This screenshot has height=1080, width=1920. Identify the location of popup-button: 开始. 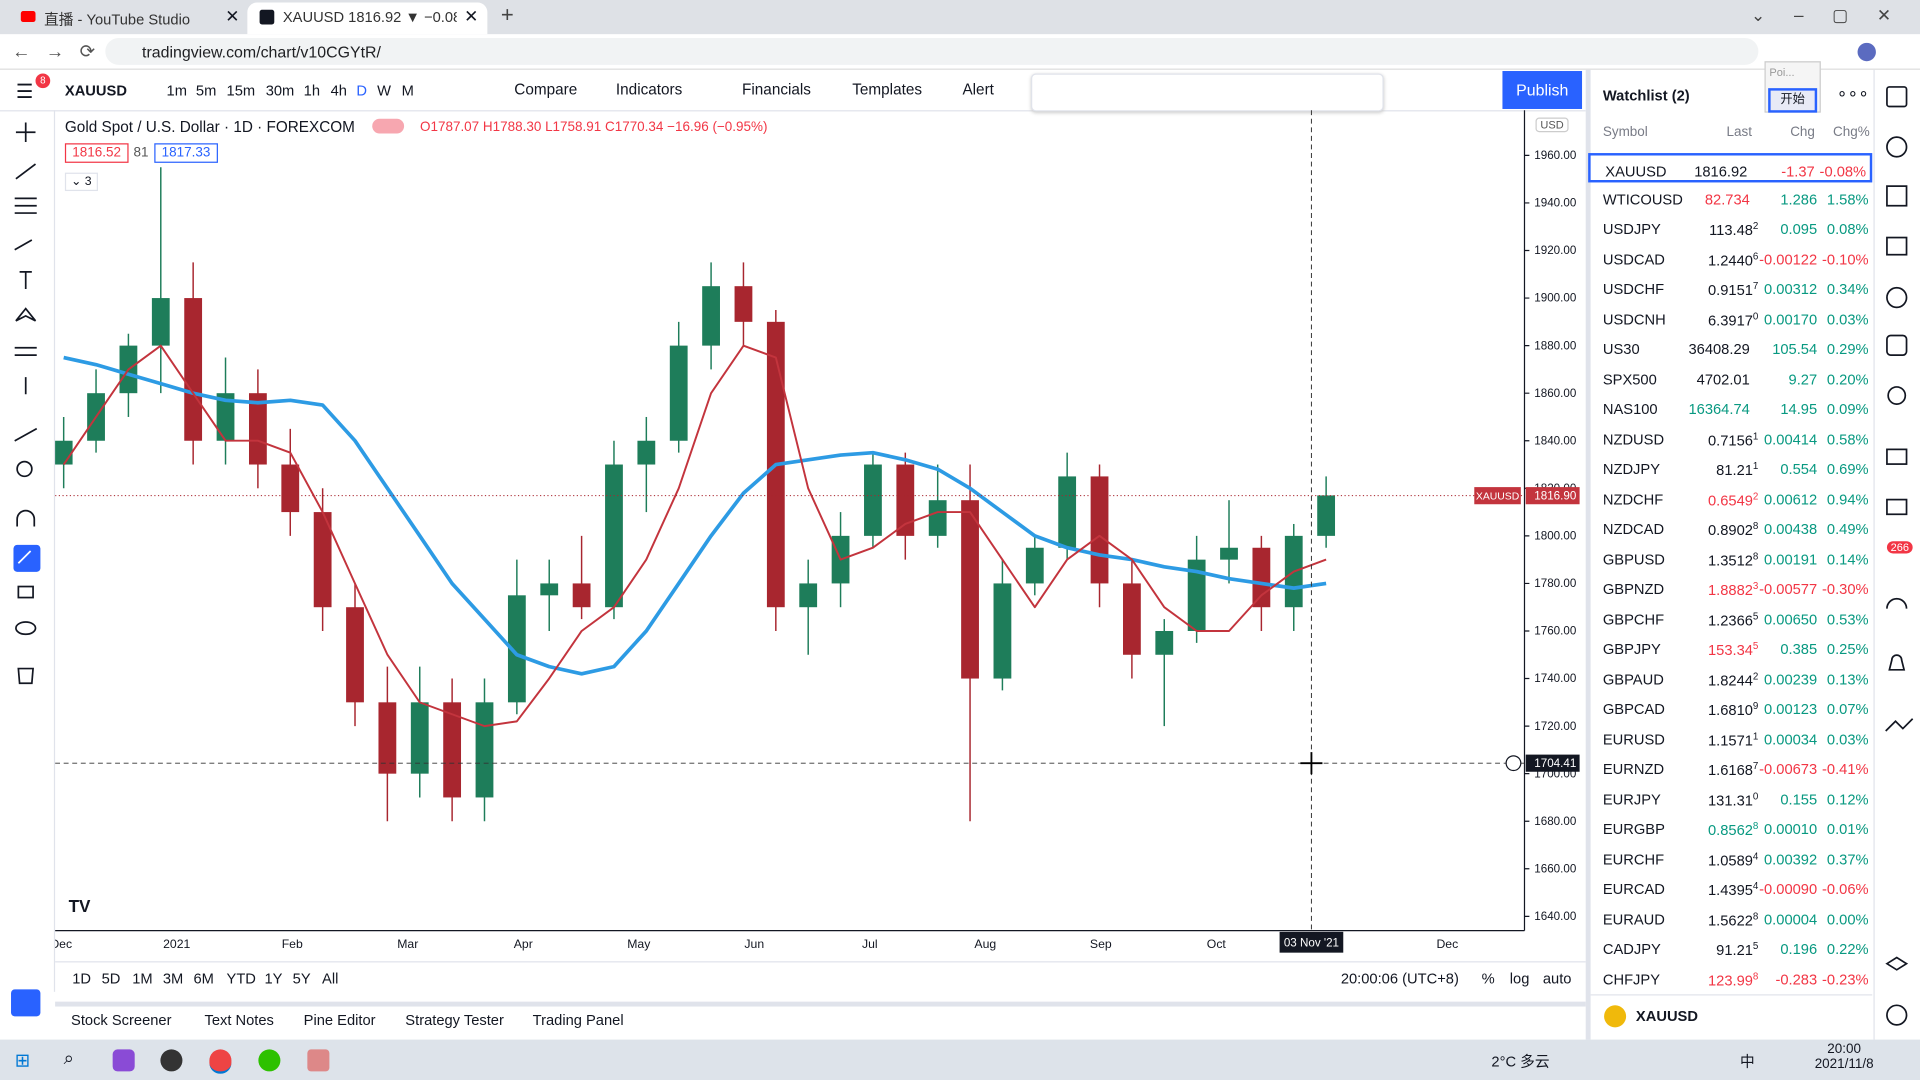
(1793, 100).